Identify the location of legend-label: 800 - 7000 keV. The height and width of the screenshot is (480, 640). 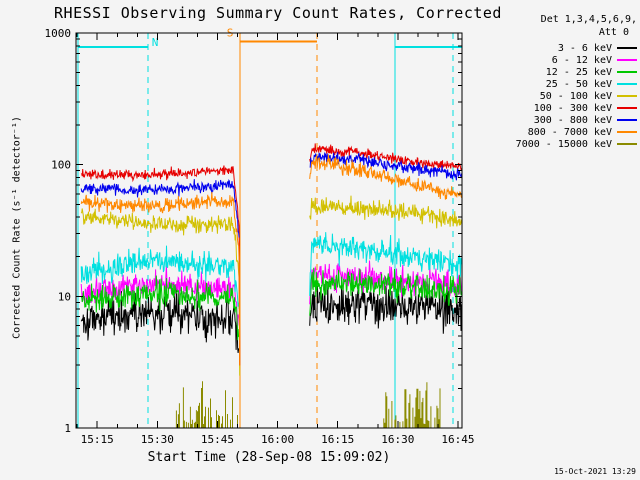
(569, 132).